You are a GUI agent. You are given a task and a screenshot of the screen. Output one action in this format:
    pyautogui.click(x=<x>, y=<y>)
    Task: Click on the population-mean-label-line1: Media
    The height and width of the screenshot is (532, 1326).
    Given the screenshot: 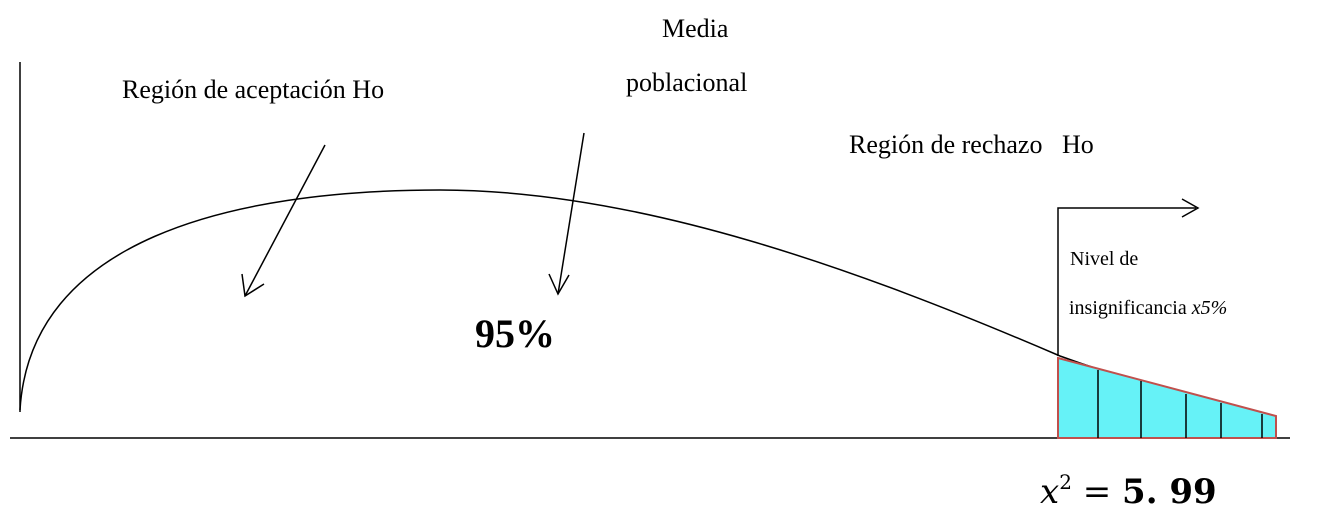 What is the action you would take?
    pyautogui.click(x=695, y=28)
    